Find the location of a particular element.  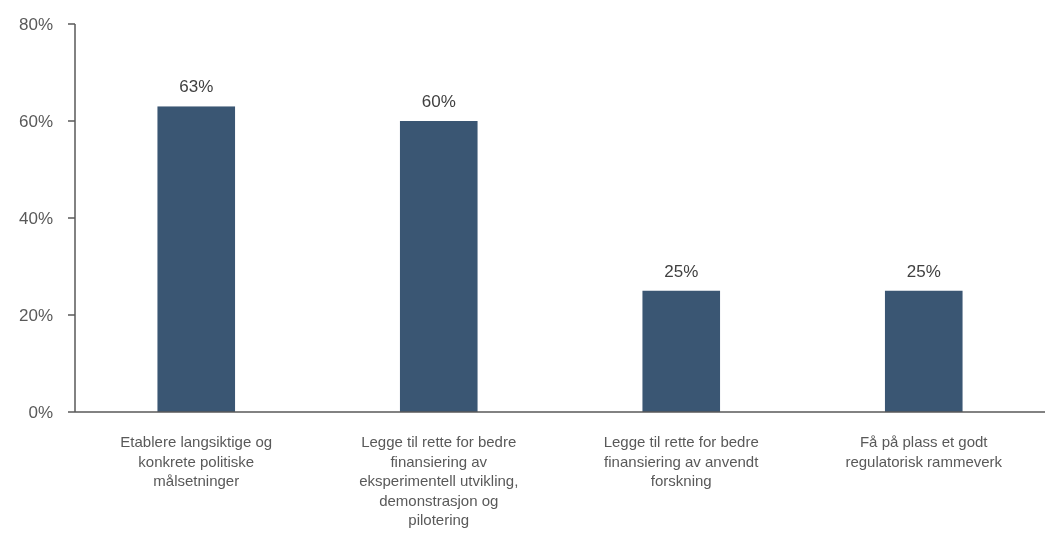

y-tick-label: 60% is located at coordinates (35, 121).